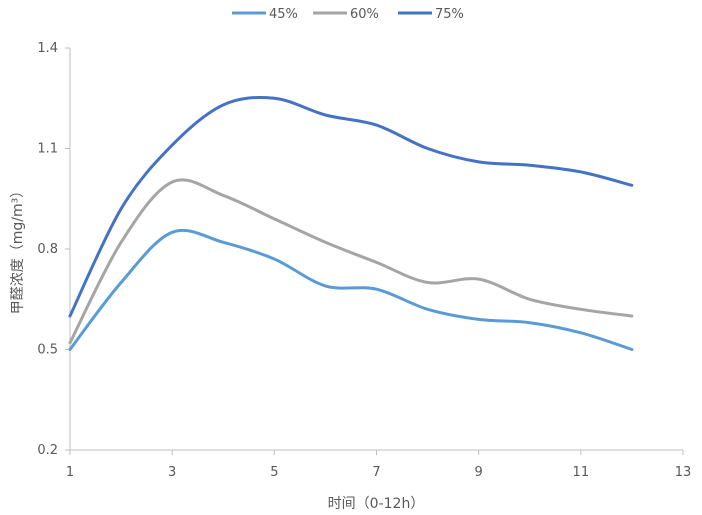 This screenshot has width=702, height=515. What do you see at coordinates (47, 450) in the screenshot?
I see `y-tick-label: 0.2` at bounding box center [47, 450].